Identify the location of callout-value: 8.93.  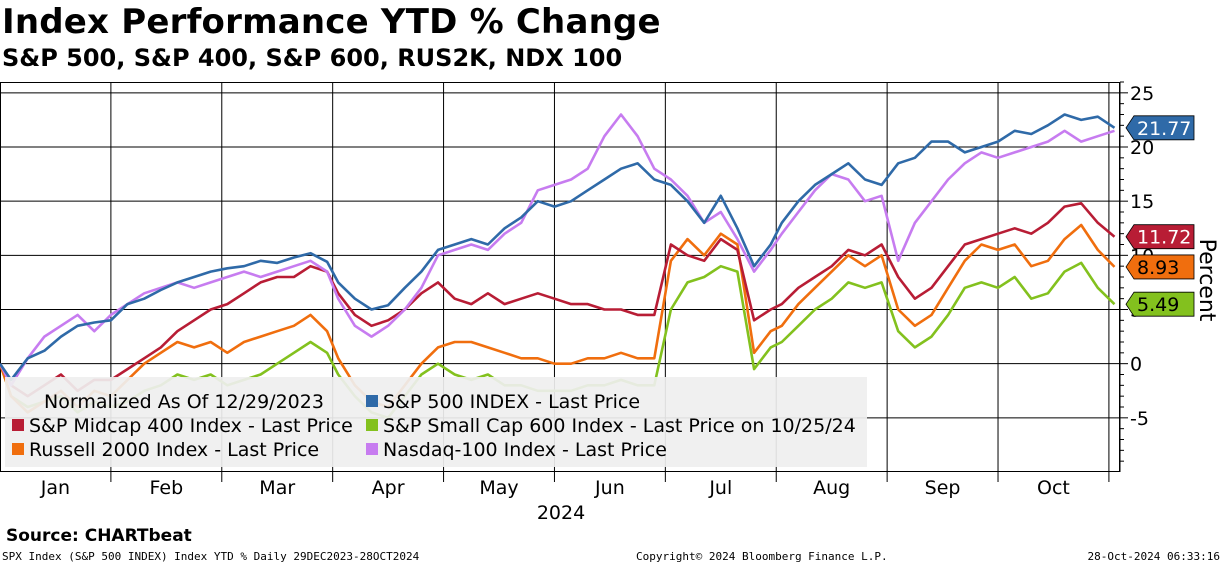
(1158, 268).